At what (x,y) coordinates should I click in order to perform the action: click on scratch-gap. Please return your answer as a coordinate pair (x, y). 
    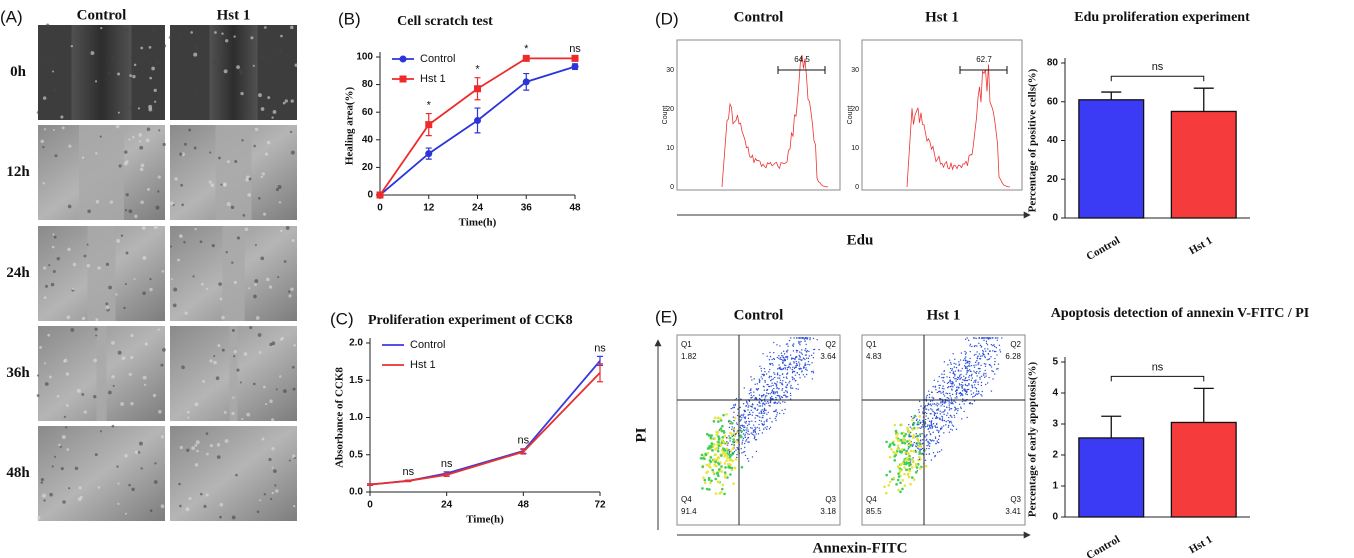
    Looking at the image, I should click on (101, 273).